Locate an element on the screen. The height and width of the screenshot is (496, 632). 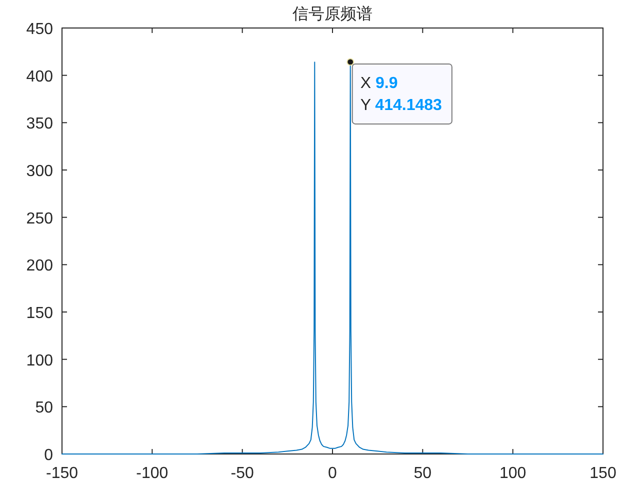
x-tick-label: 50 is located at coordinates (423, 473).